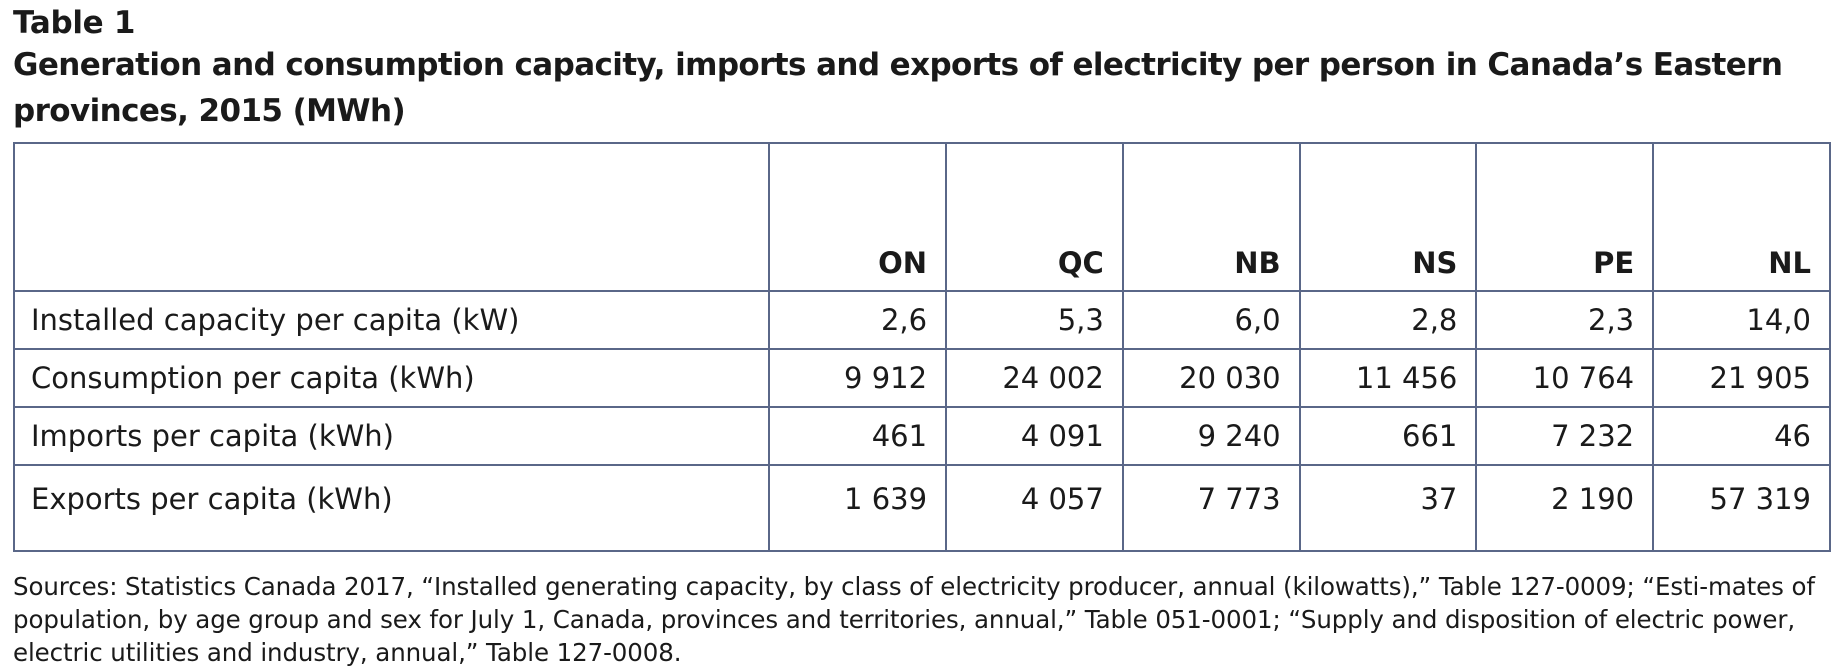 The image size is (1844, 669). Describe the element at coordinates (858, 508) in the screenshot. I see `cell-value: 1 639` at that location.